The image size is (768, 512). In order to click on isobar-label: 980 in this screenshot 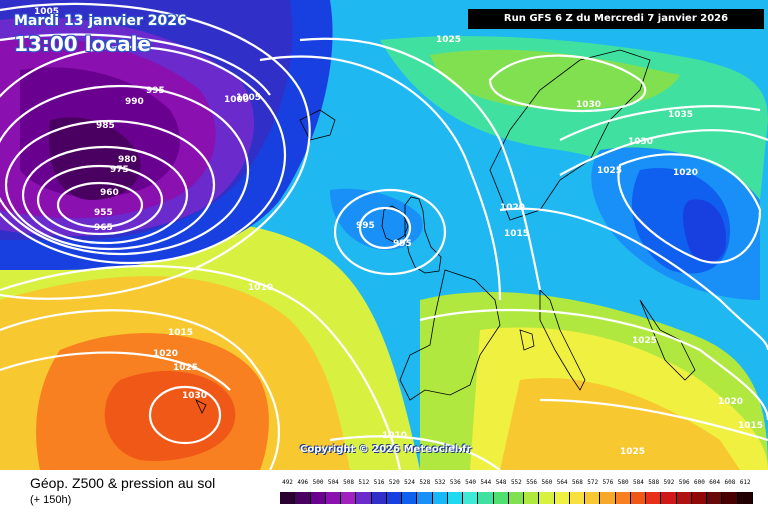, I will do `click(127, 160)`.